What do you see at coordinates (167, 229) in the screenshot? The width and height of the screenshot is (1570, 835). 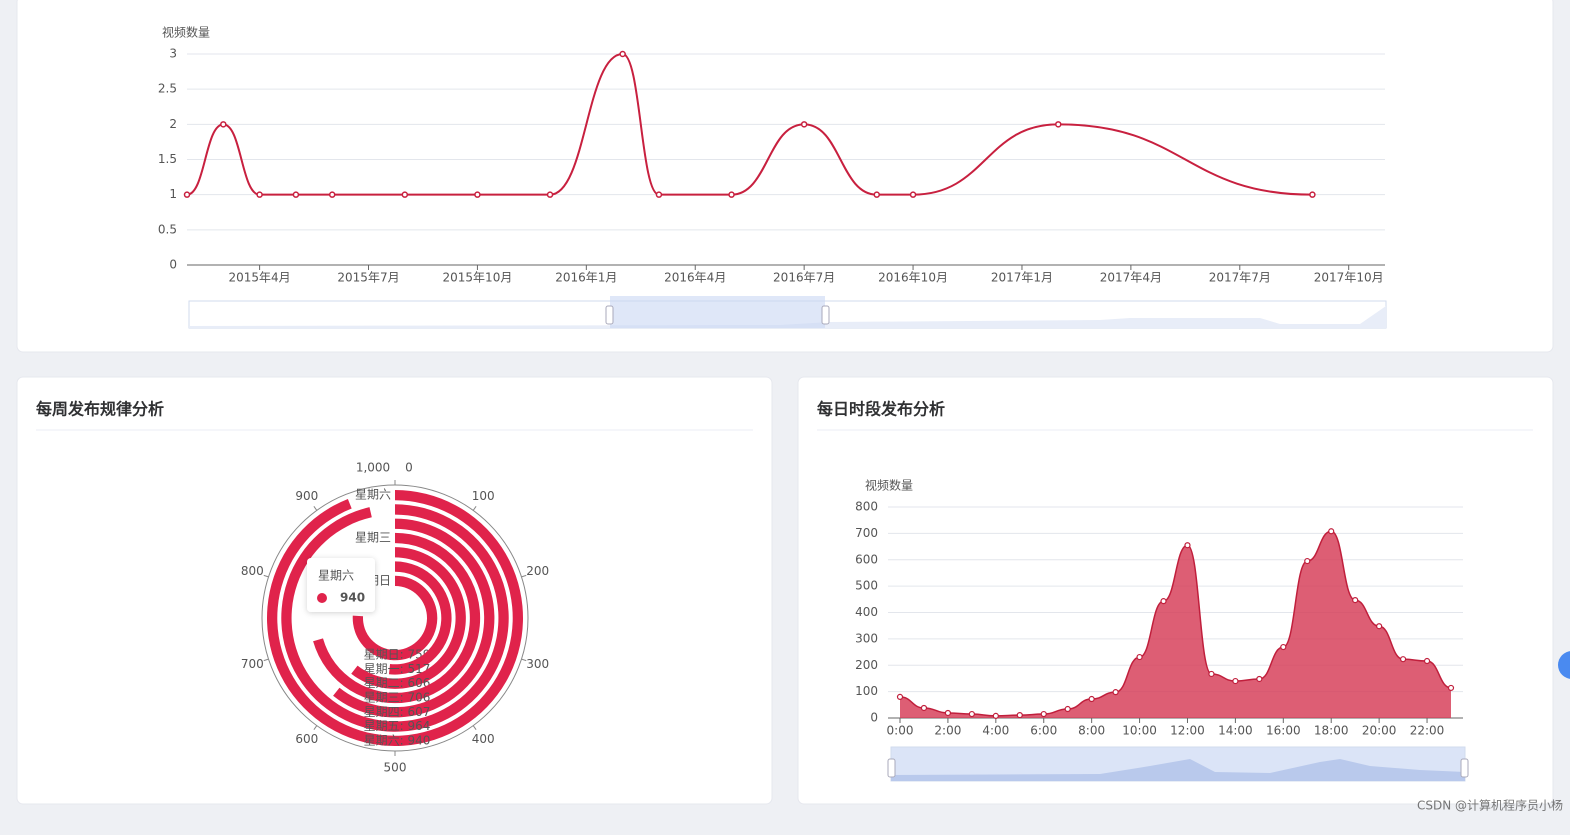 I see `y-tick-label: 0.5` at bounding box center [167, 229].